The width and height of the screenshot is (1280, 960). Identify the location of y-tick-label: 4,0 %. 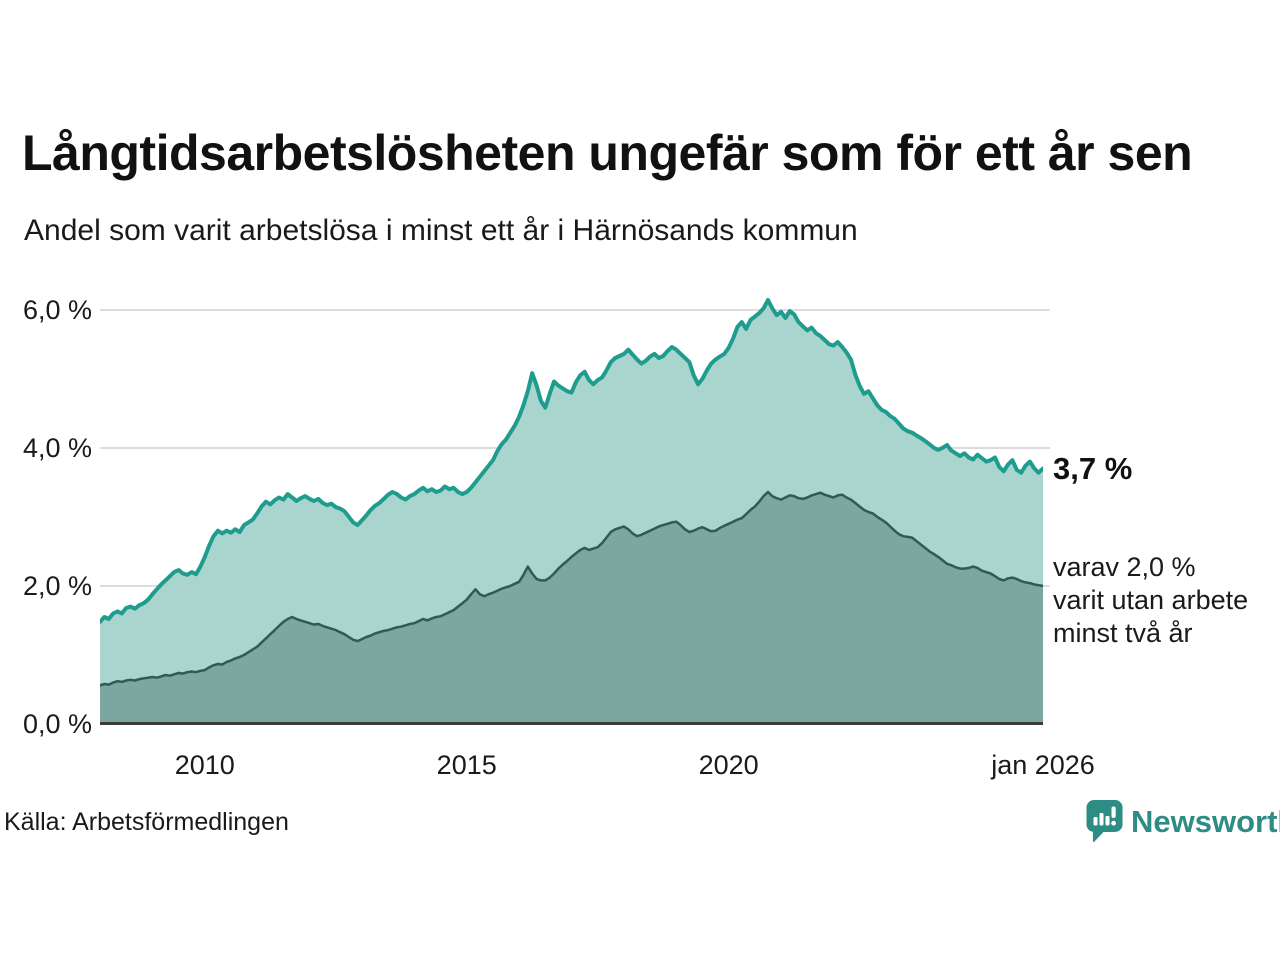
(57, 447).